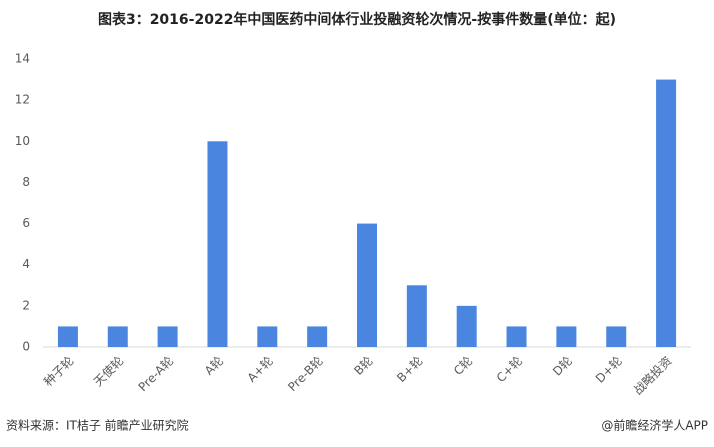 The width and height of the screenshot is (714, 447). I want to click on y-tick-label: 12, so click(22, 100).